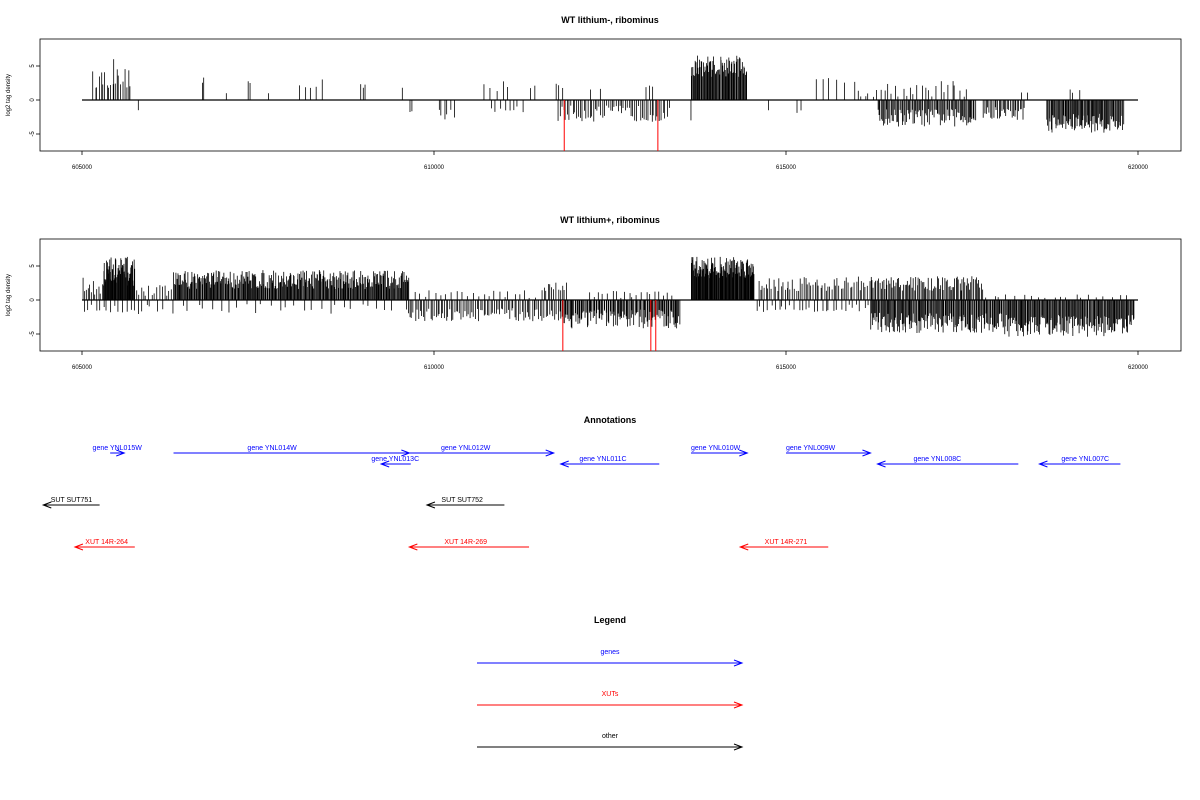 Image resolution: width=1200 pixels, height=800 pixels. I want to click on legend-arrow-gene, so click(610, 663).